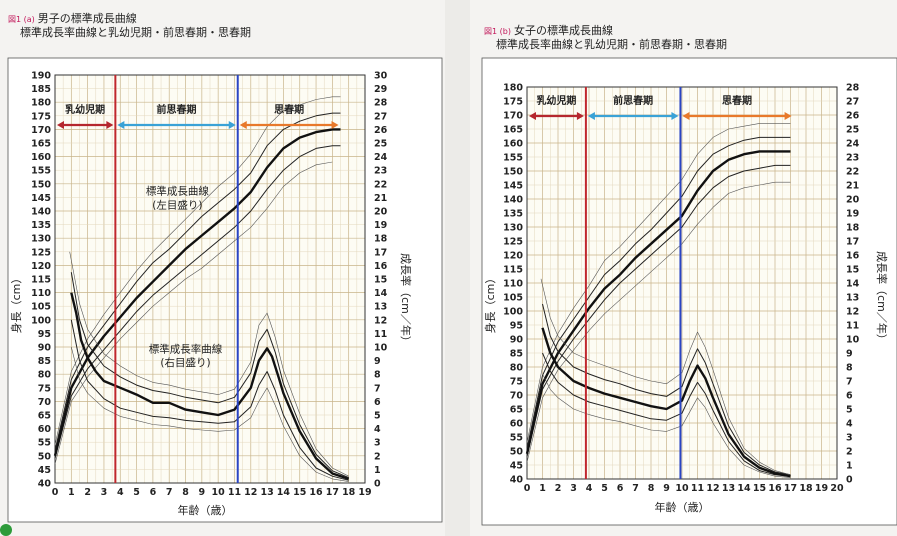  I want to click on y-left-tick-label: 150, so click(41, 184).